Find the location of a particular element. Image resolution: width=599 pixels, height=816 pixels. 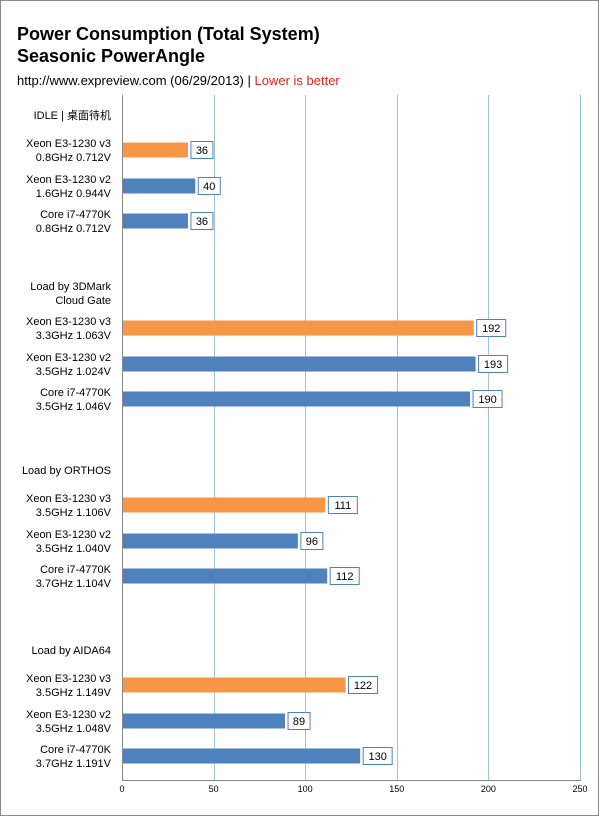

data-label: 111 is located at coordinates (342, 506).